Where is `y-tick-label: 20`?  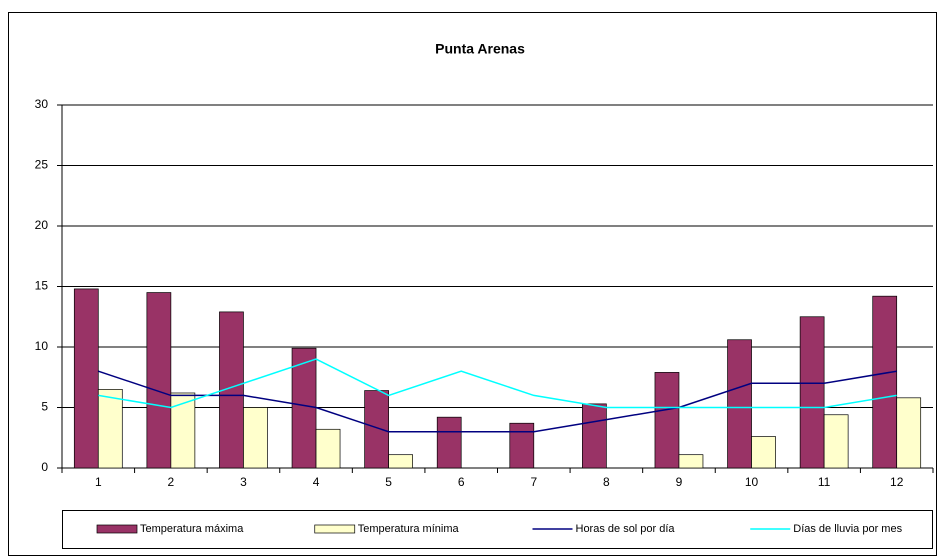 y-tick-label: 20 is located at coordinates (42, 225).